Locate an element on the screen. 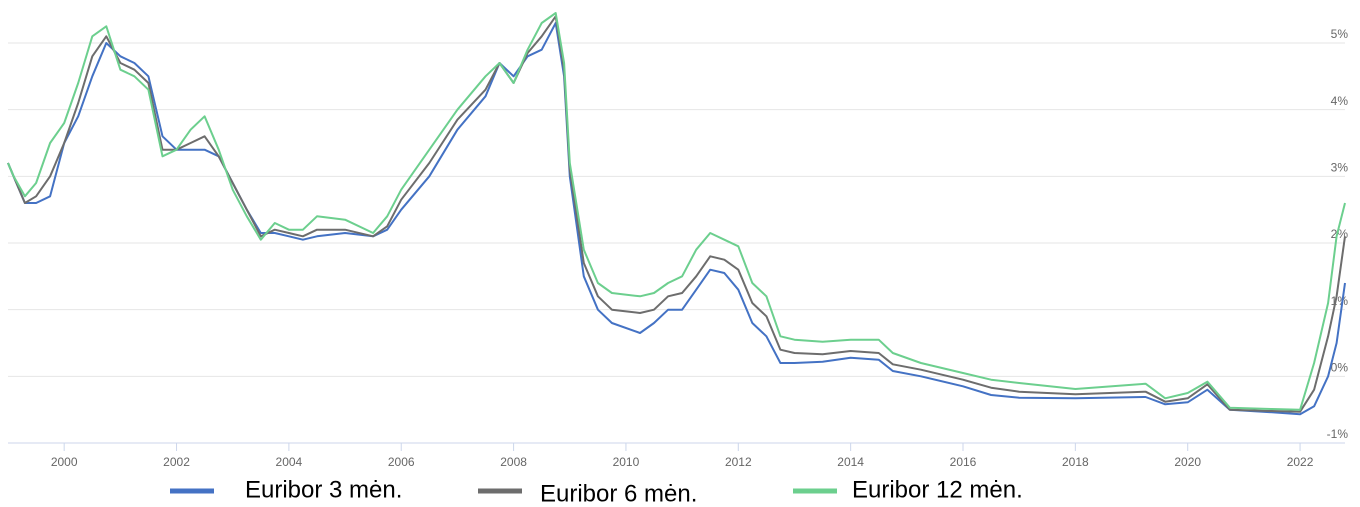  x-tick-label: 2022 is located at coordinates (1300, 462).